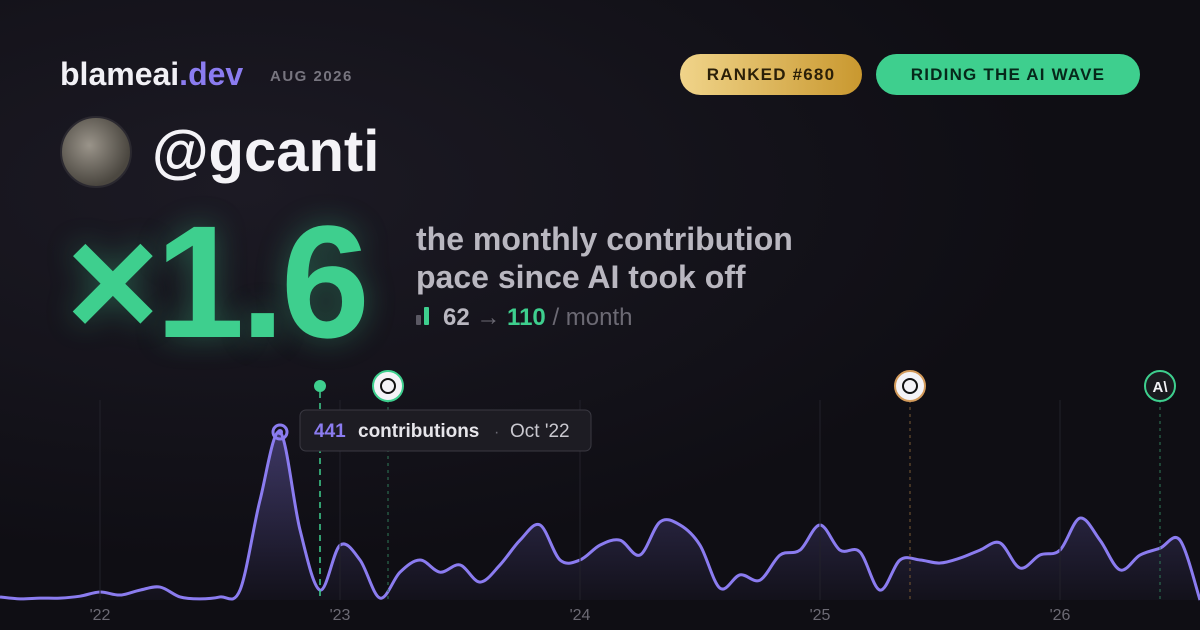  I want to click on x-tick-label: '23, so click(340, 615).